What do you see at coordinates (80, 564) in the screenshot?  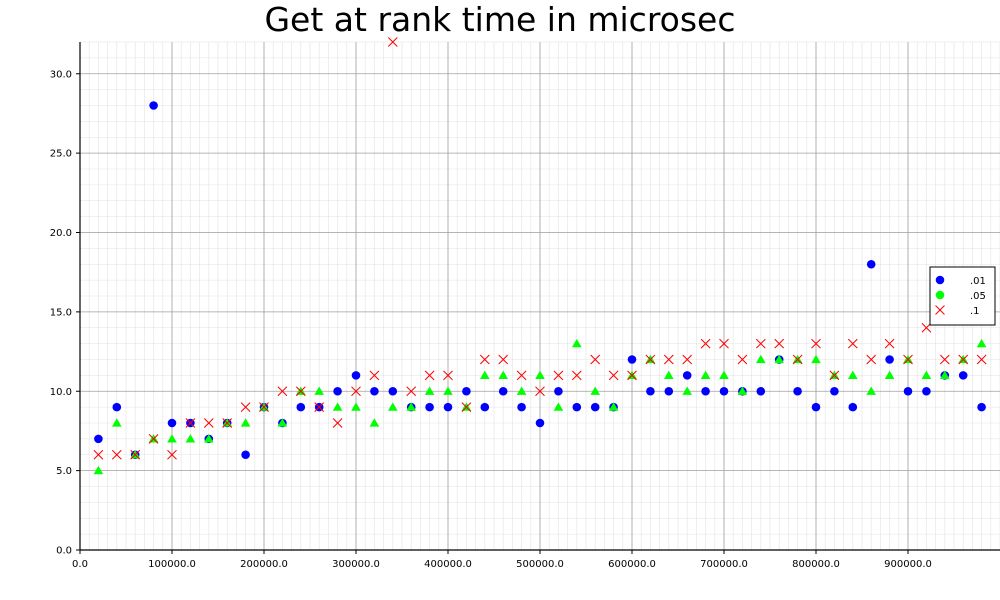 I see `x-tick-label: 0.0` at bounding box center [80, 564].